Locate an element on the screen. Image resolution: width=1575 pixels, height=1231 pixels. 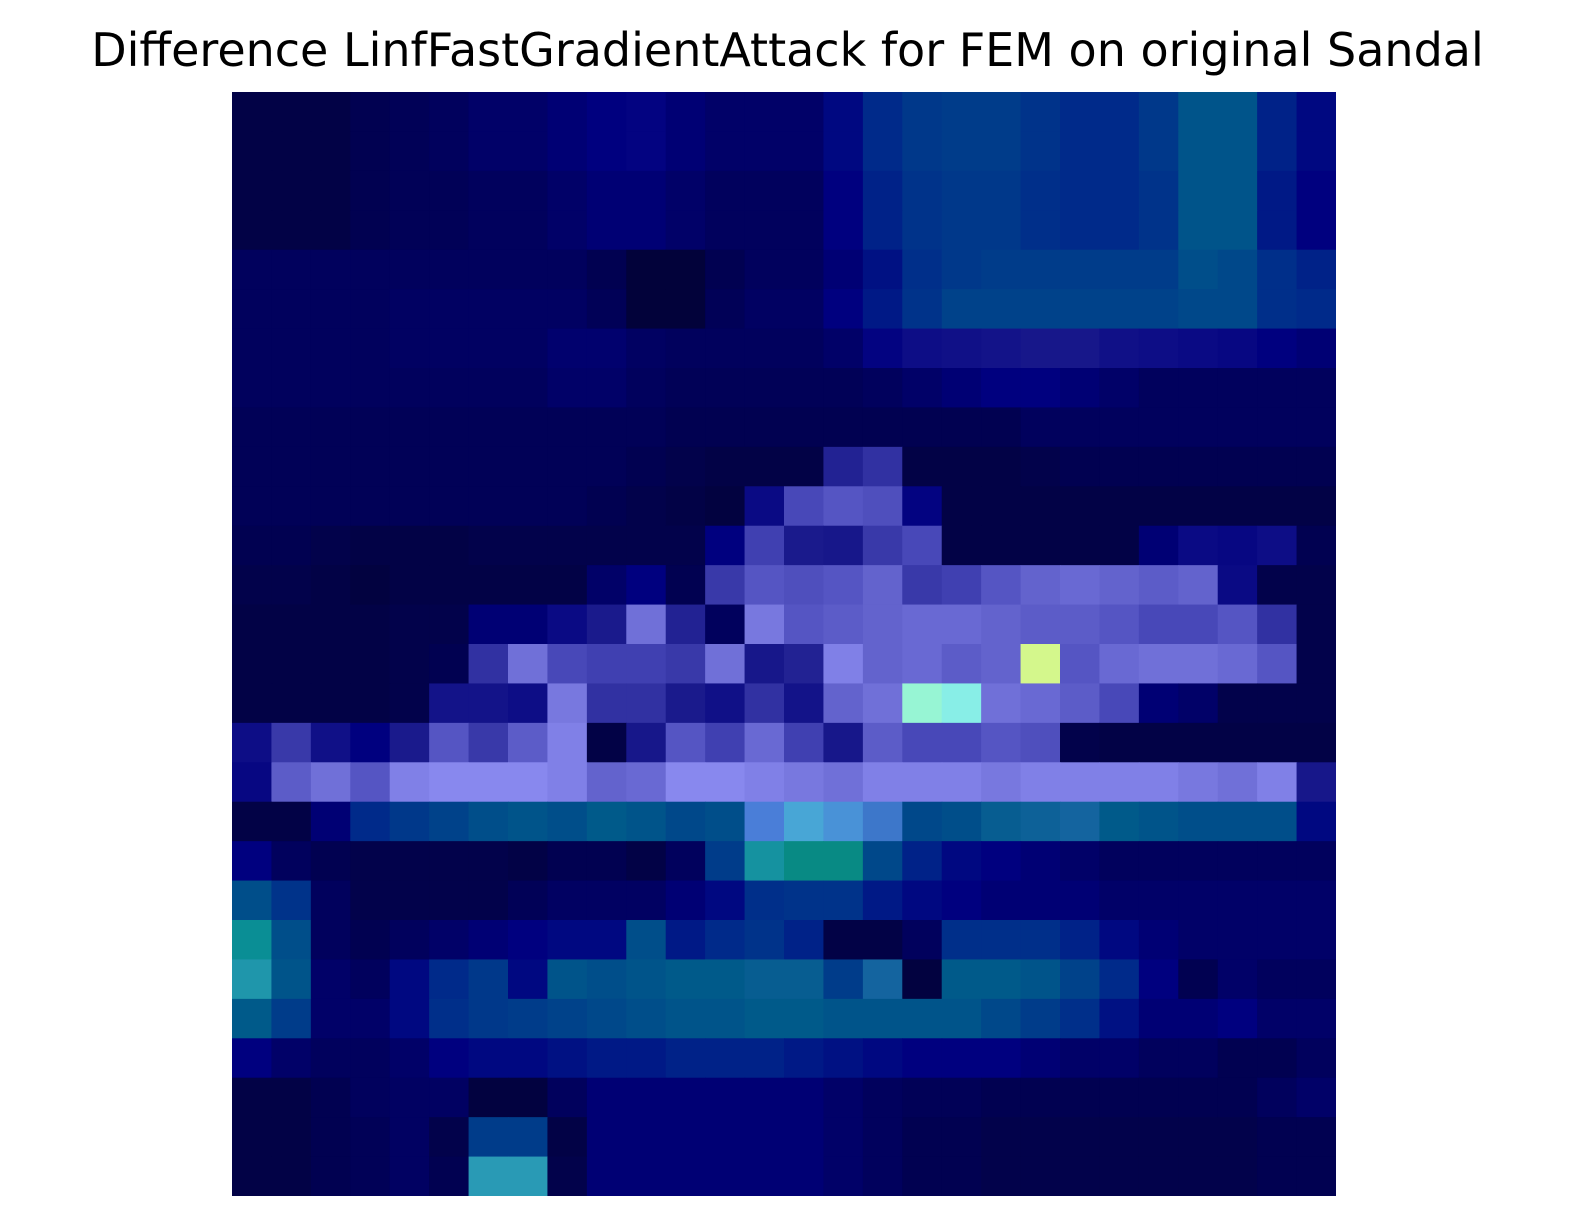
heatmap-cell-r1-c23 is located at coordinates (1158, 151).